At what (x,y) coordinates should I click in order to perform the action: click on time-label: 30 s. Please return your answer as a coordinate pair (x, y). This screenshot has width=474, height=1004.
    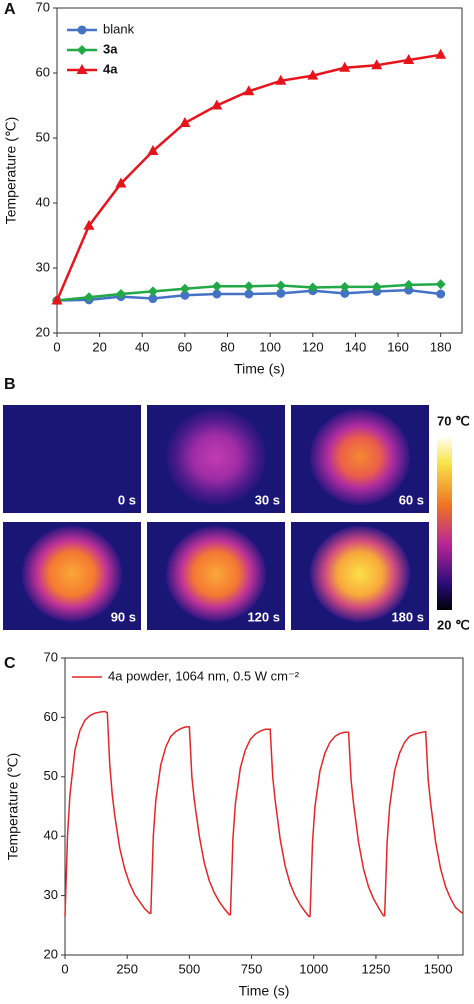
    Looking at the image, I should click on (267, 499).